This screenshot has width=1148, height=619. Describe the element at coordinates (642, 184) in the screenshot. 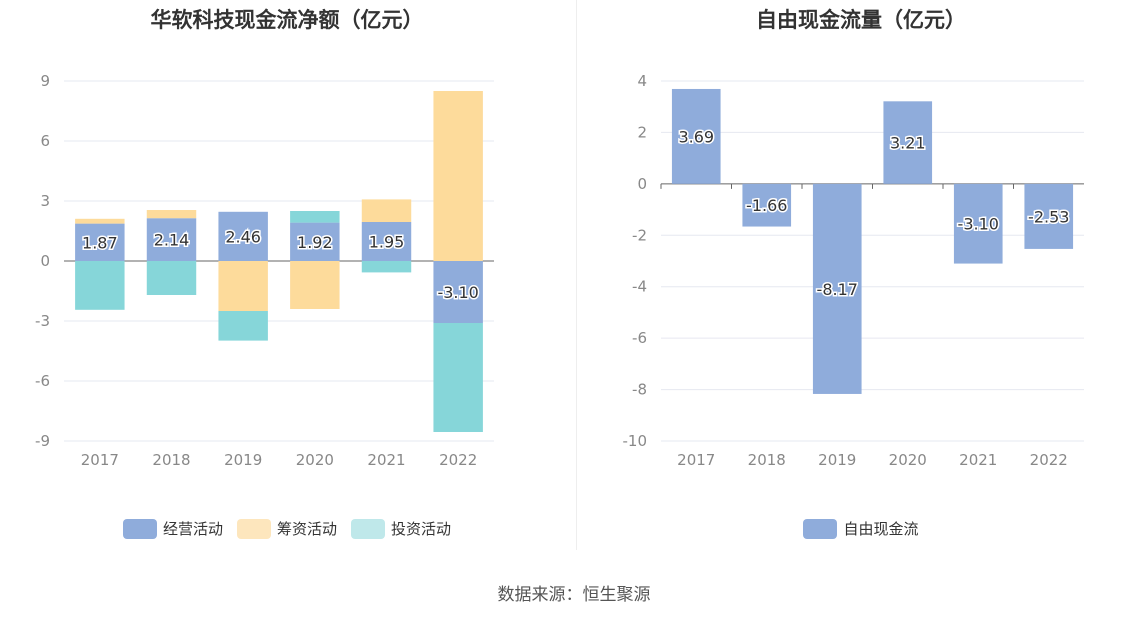

I see `right-y-tick-label: 0` at that location.